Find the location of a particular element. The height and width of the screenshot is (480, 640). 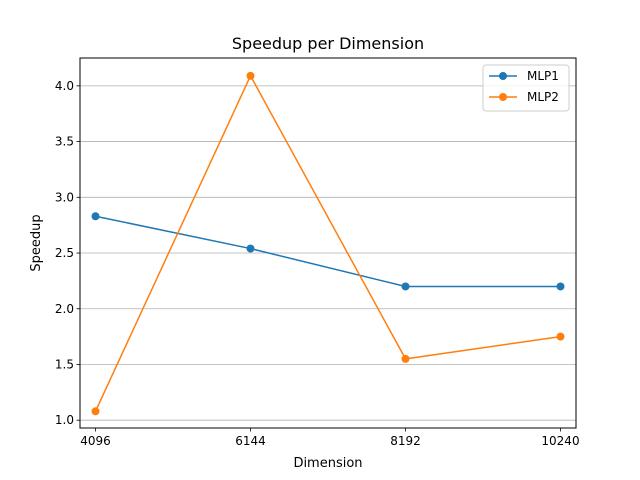

y-axis: 1.0 1.5 2.0 2.5 3.0 3.5 4.0 is located at coordinates (67, 253).